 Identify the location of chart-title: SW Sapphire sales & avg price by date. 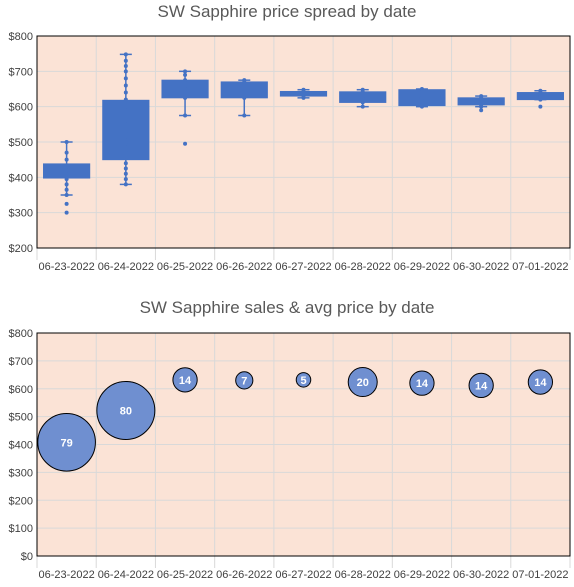
(287, 307).